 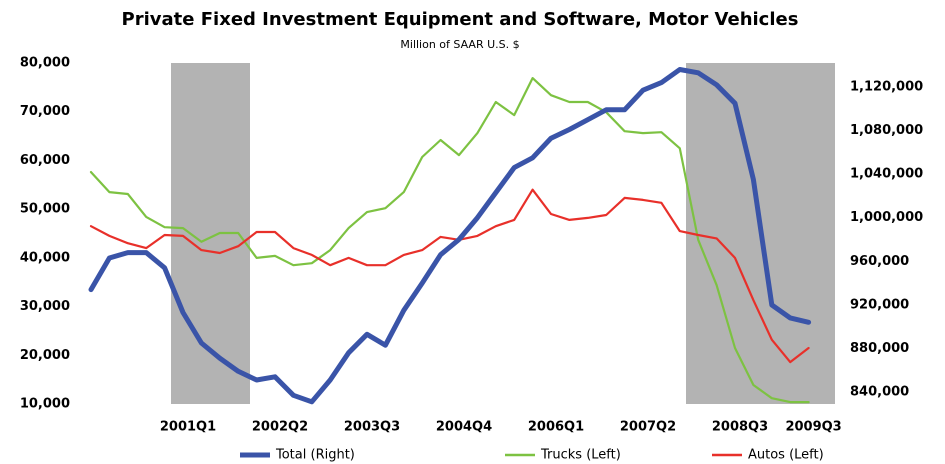 I want to click on x-tick-label: 2007Q2, so click(x=648, y=427).